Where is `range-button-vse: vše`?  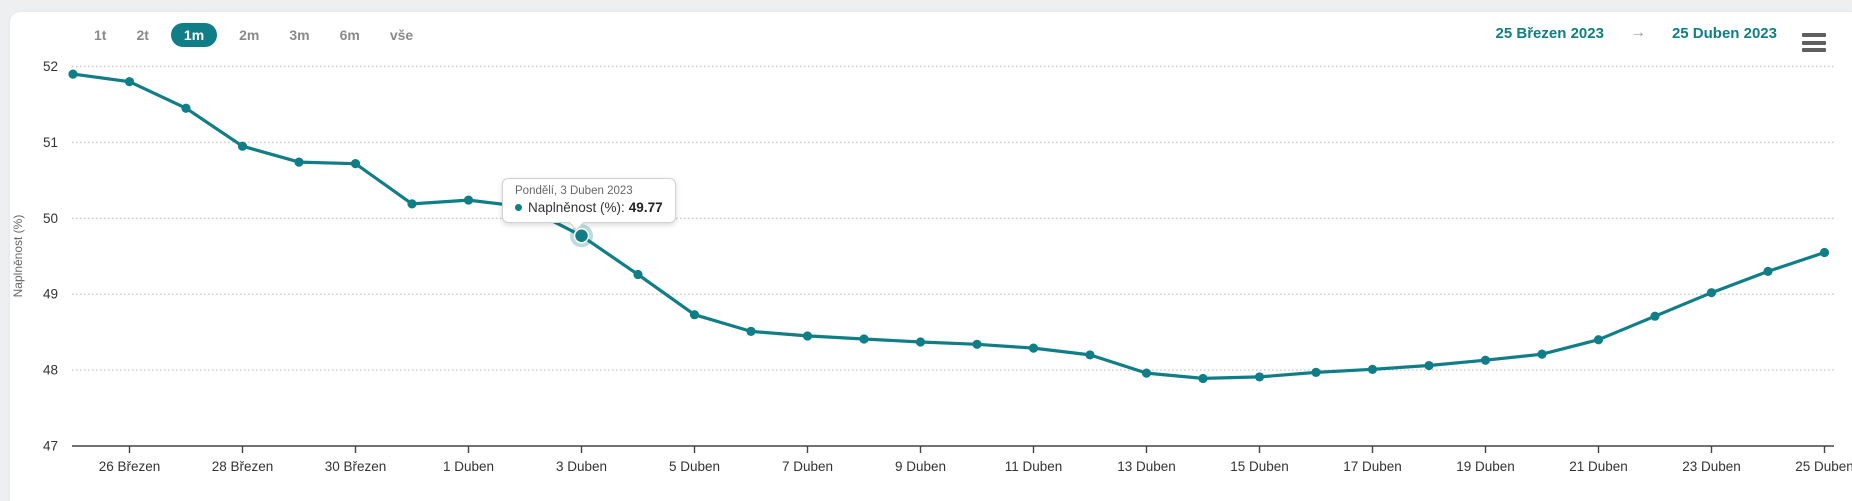
range-button-vse: vše is located at coordinates (401, 35).